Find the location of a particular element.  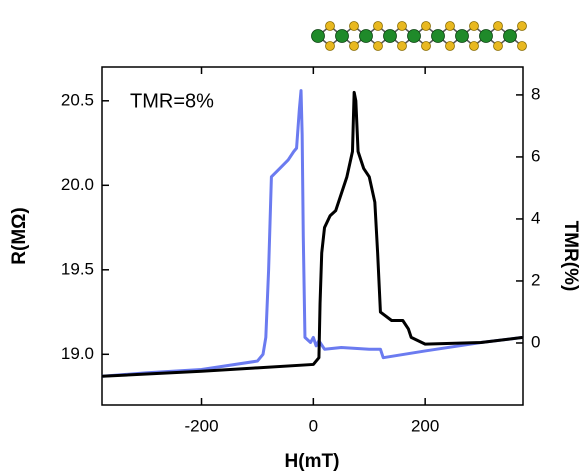

y2-axis-label: TMR(%) is located at coordinates (570, 256).